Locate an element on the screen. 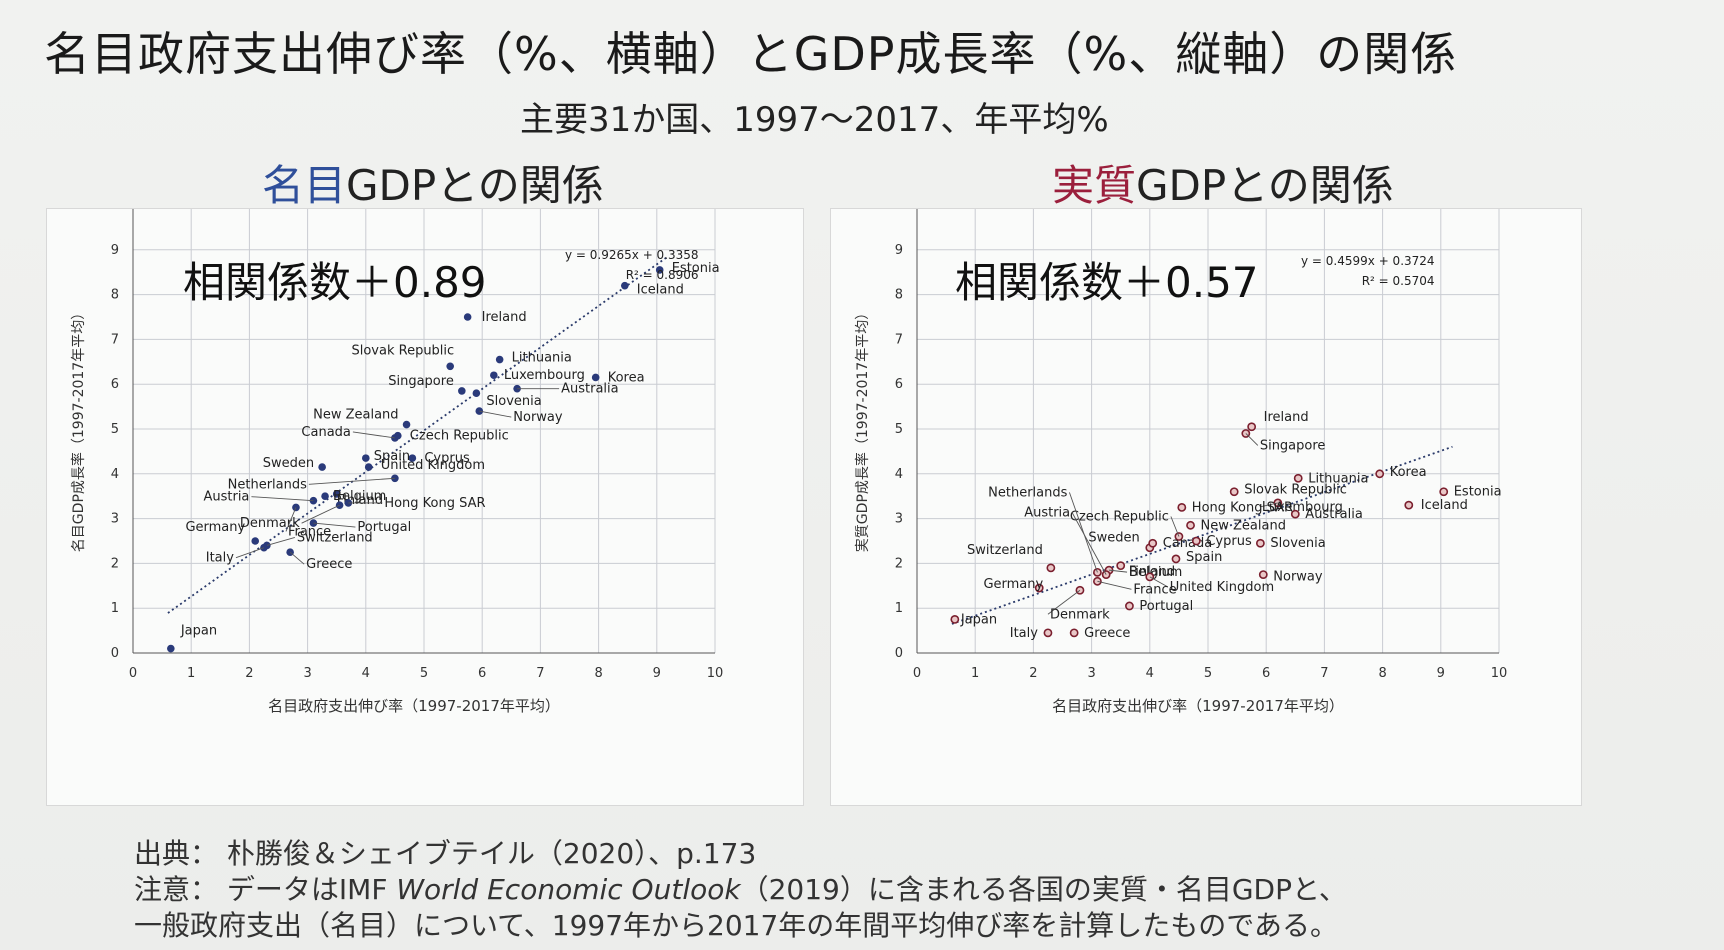 The height and width of the screenshot is (950, 1724). r-squared: R² = 0.5704 is located at coordinates (1398, 281).